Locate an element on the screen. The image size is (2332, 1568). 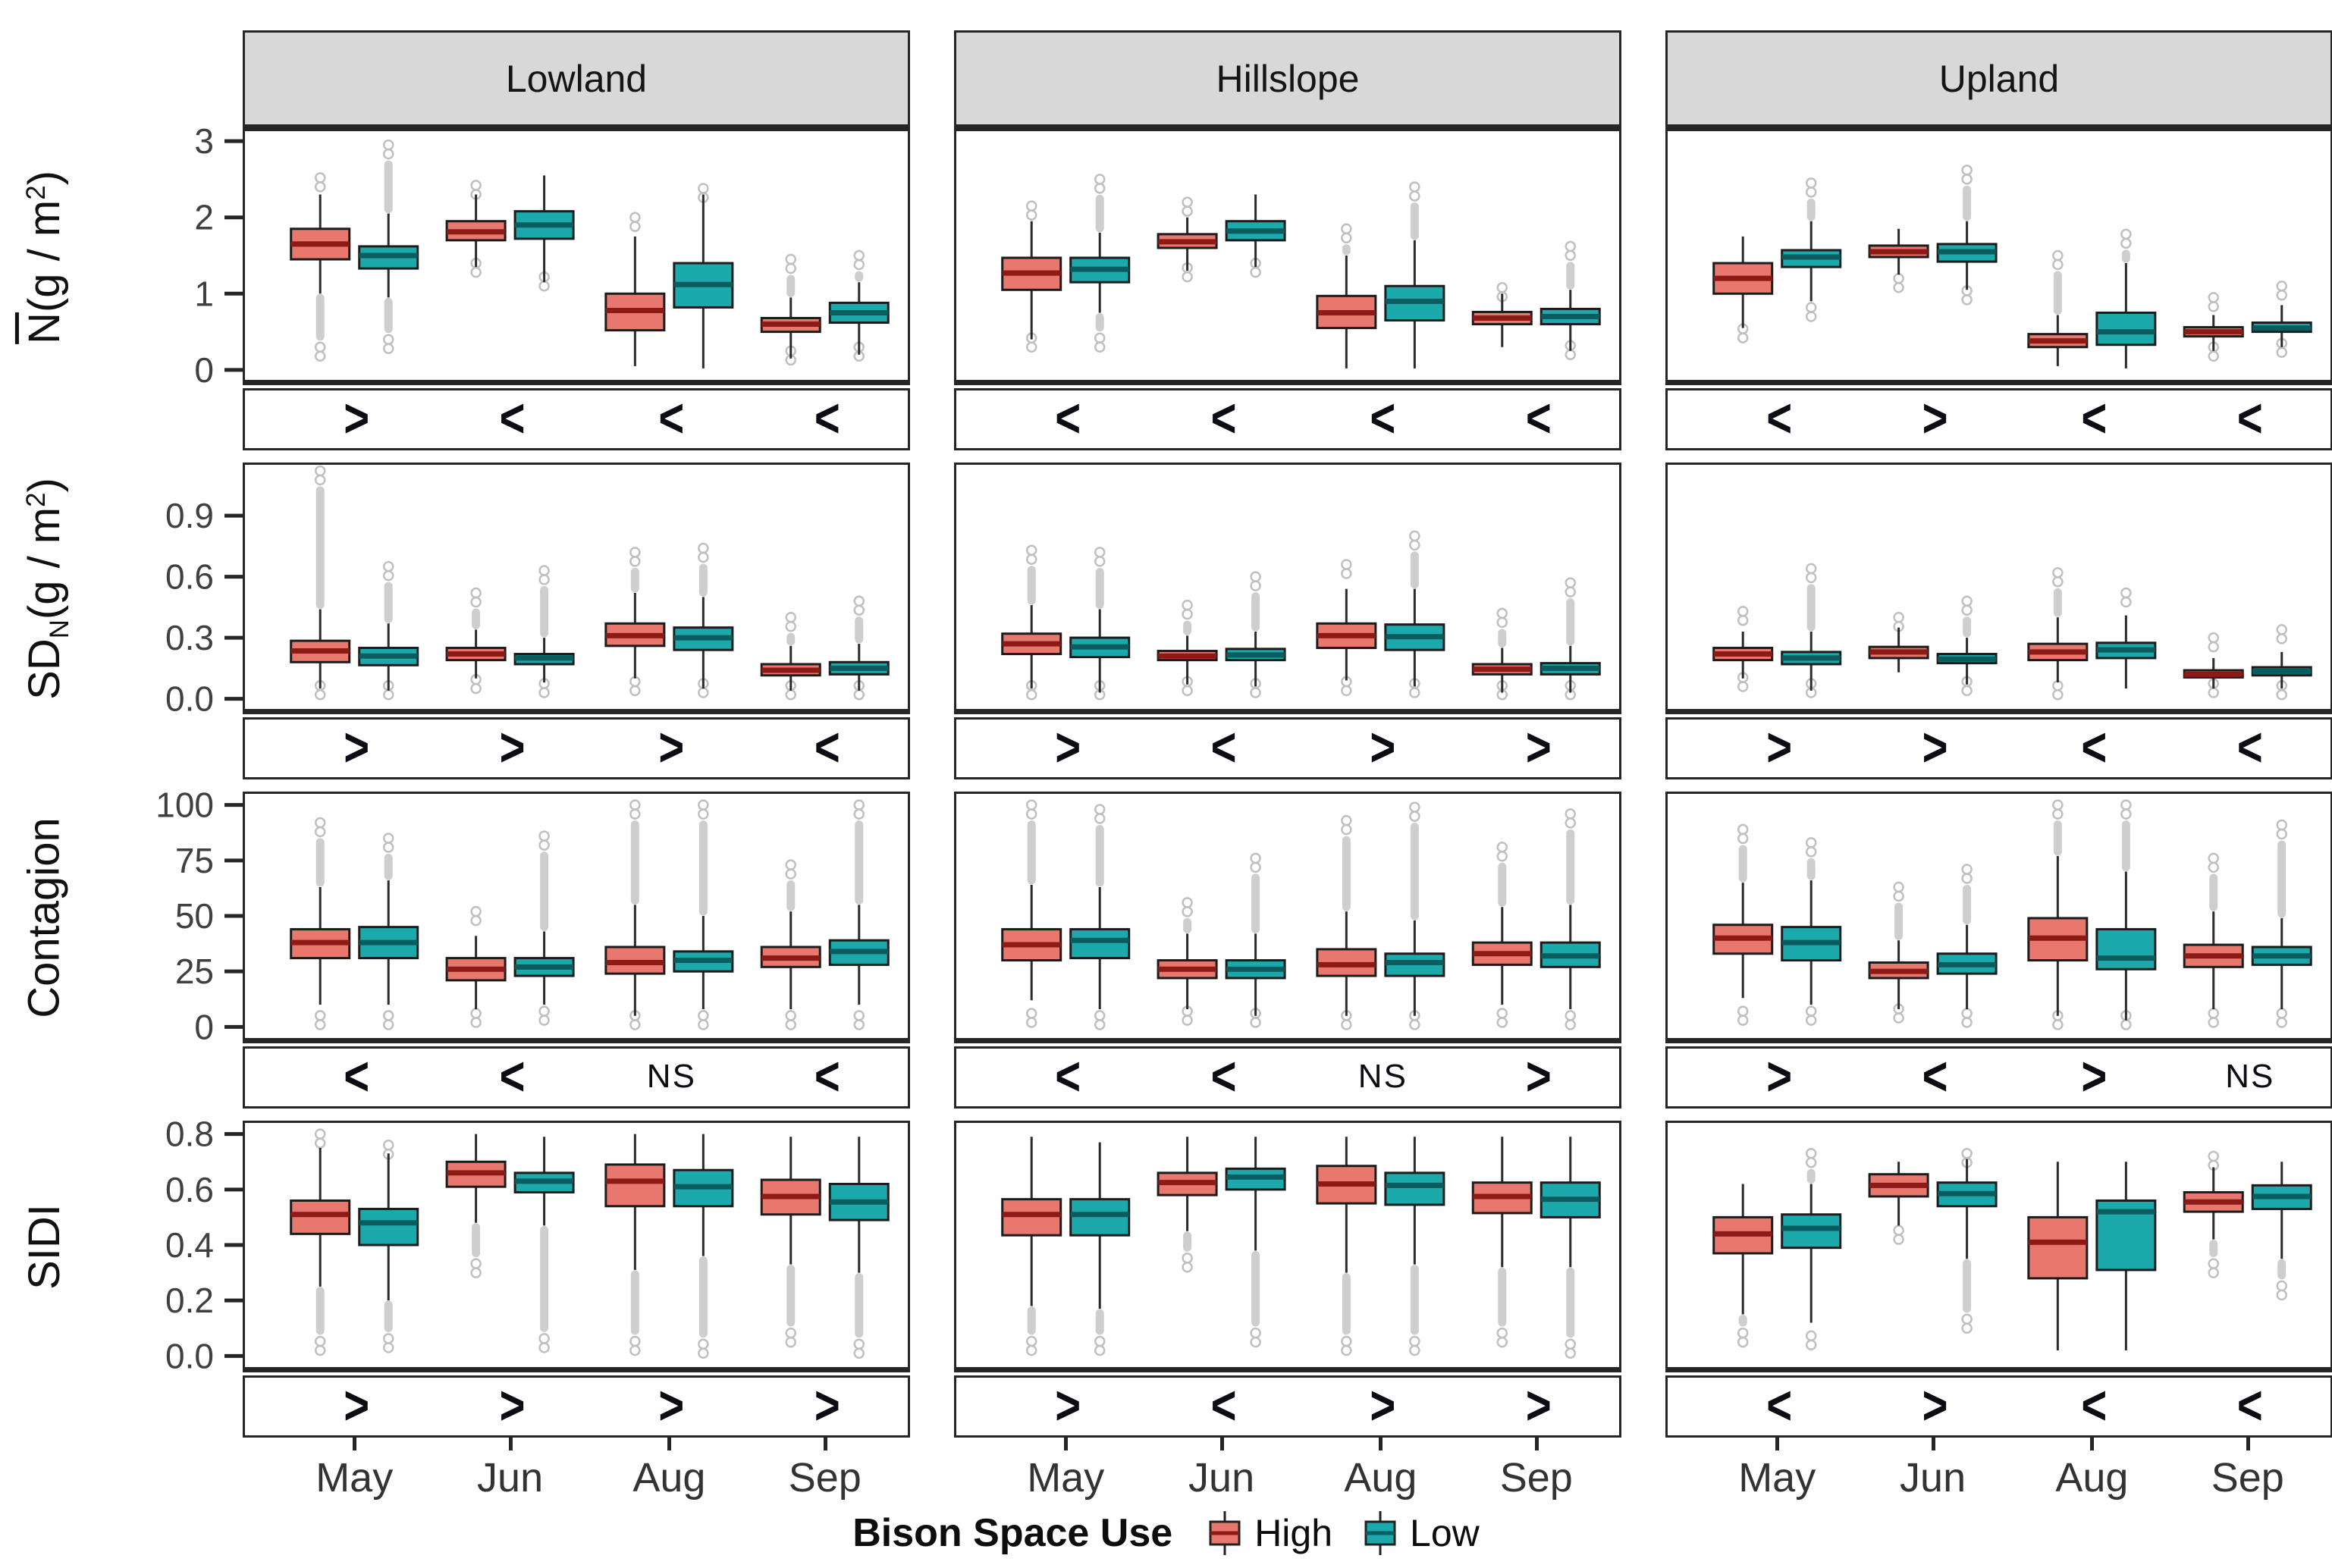
legend-item-high: High is located at coordinates (1270, 1533).